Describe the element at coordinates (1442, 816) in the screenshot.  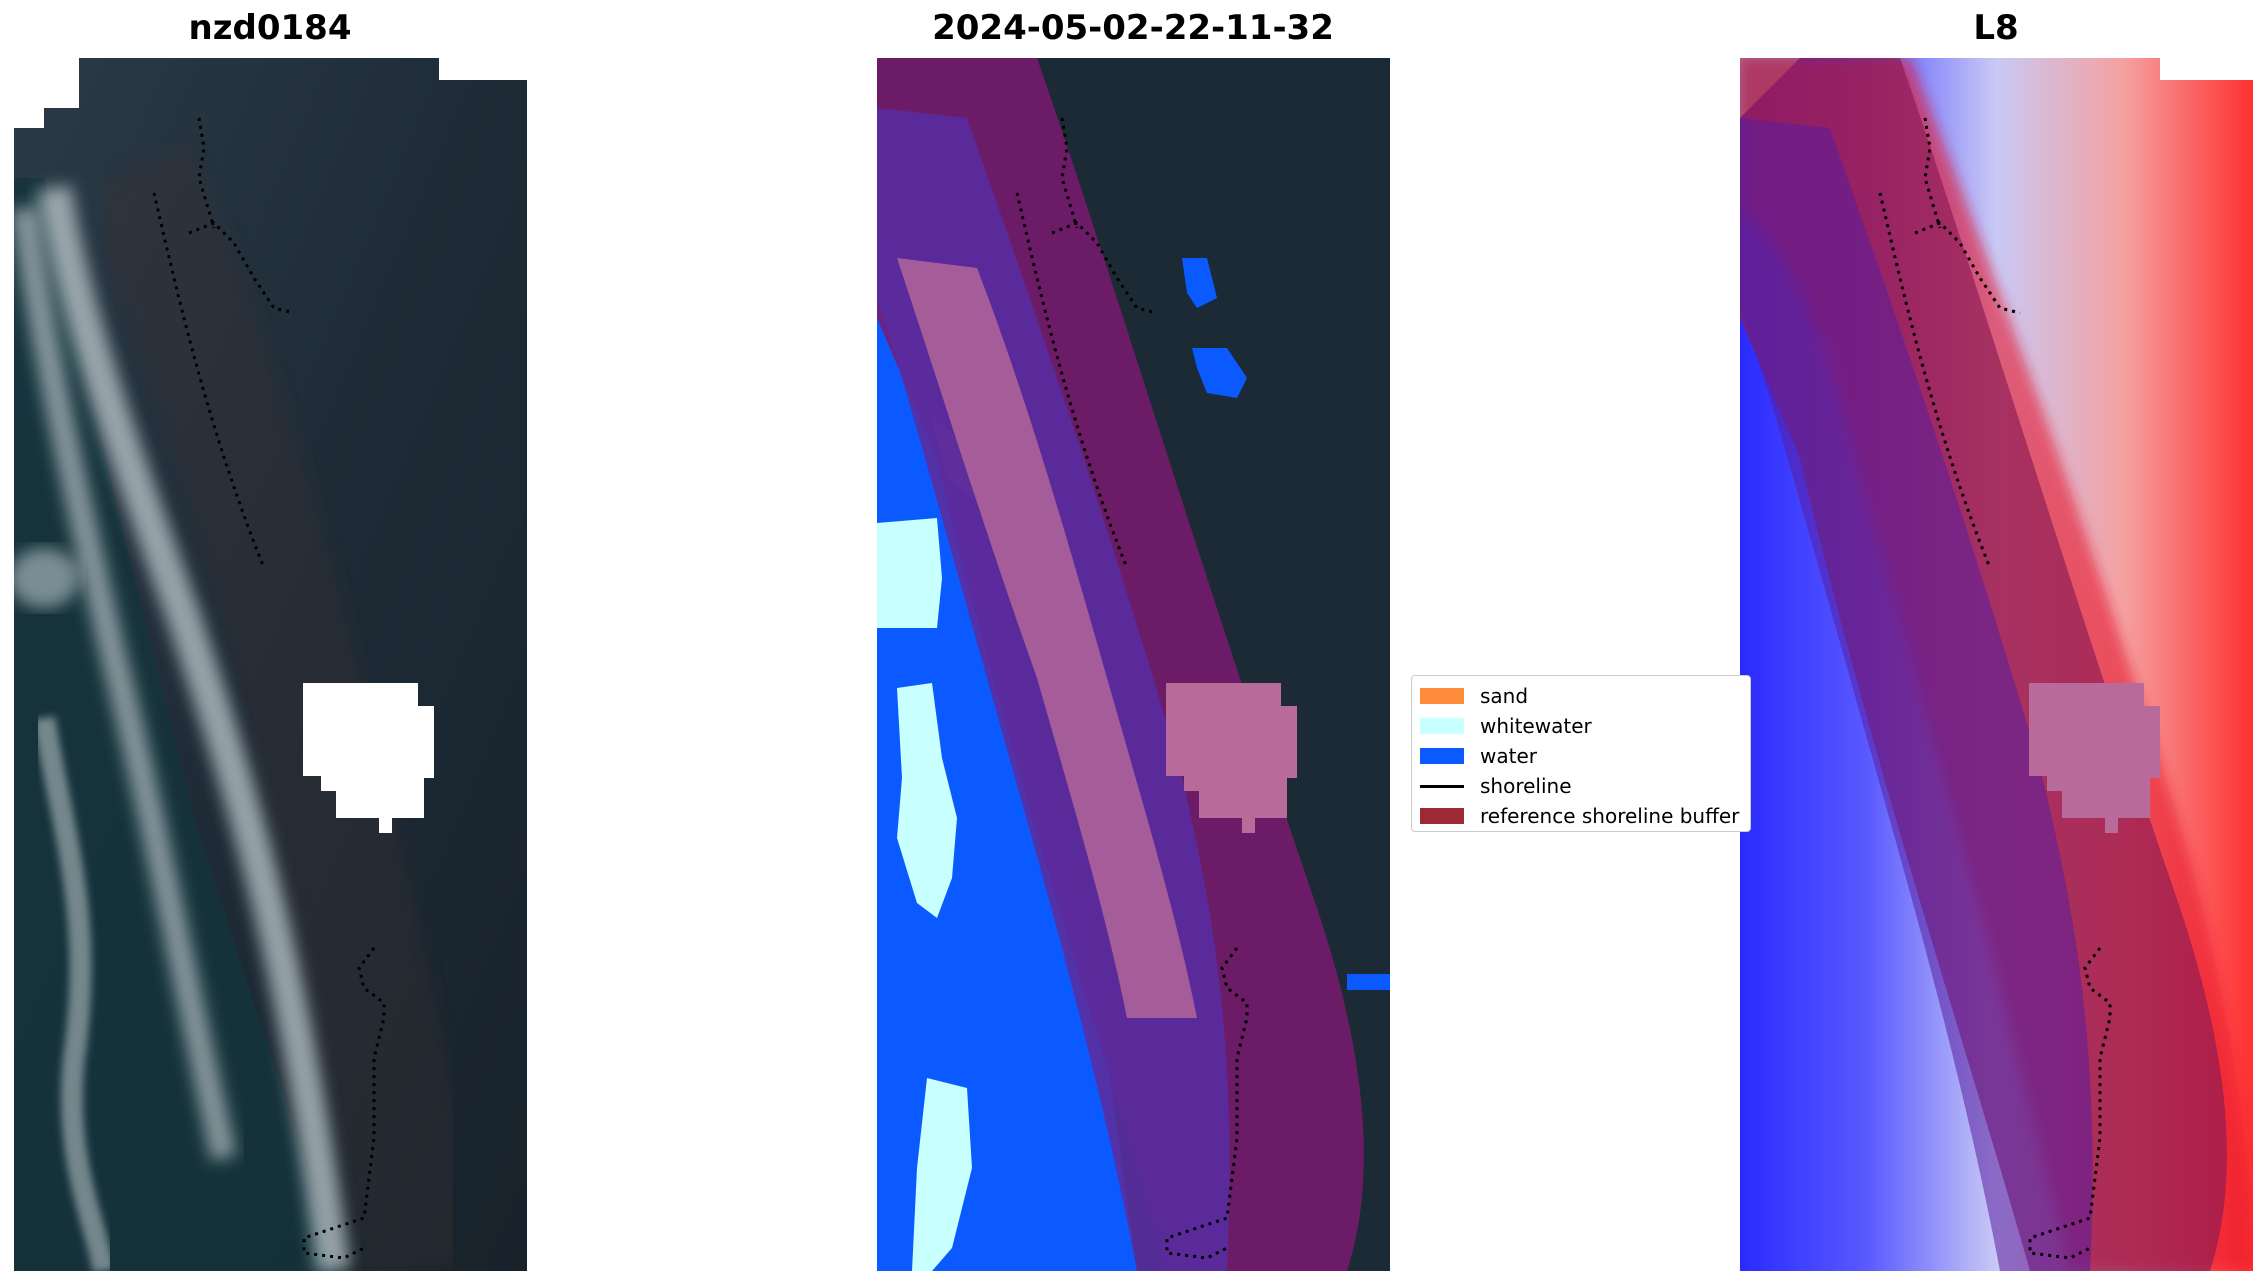
I see `buffer-swatch-icon` at that location.